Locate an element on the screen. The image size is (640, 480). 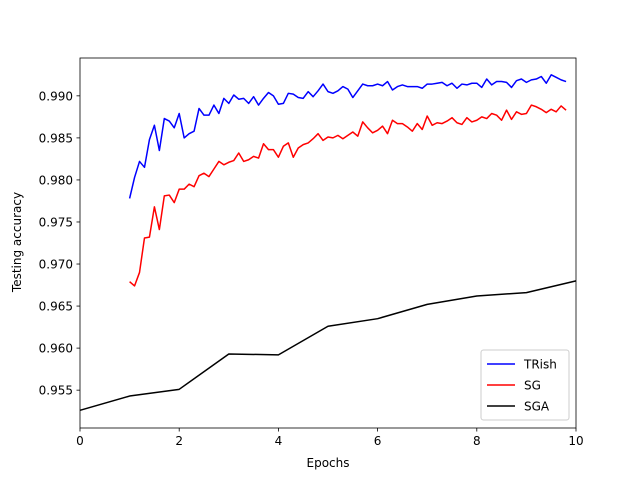
legend-label-sg: SG is located at coordinates (532, 386).